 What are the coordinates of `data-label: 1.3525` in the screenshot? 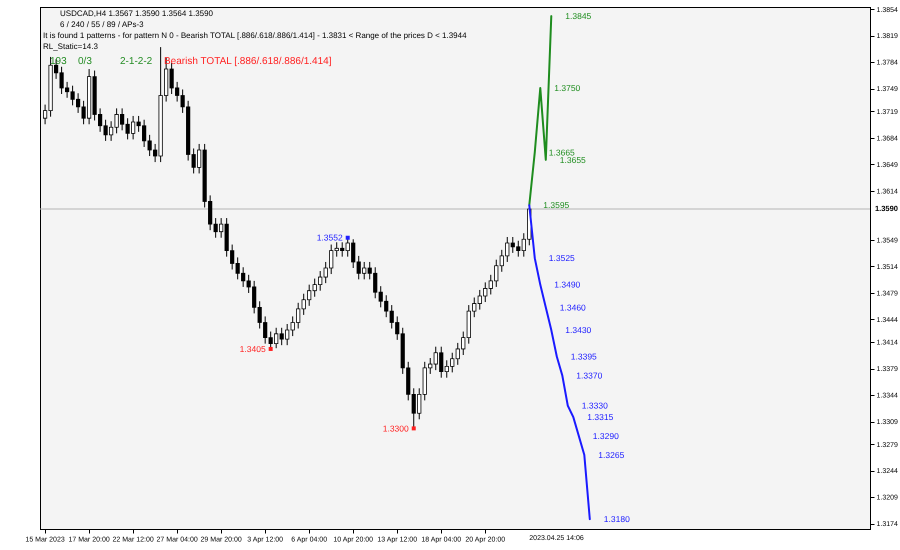 It's located at (562, 258).